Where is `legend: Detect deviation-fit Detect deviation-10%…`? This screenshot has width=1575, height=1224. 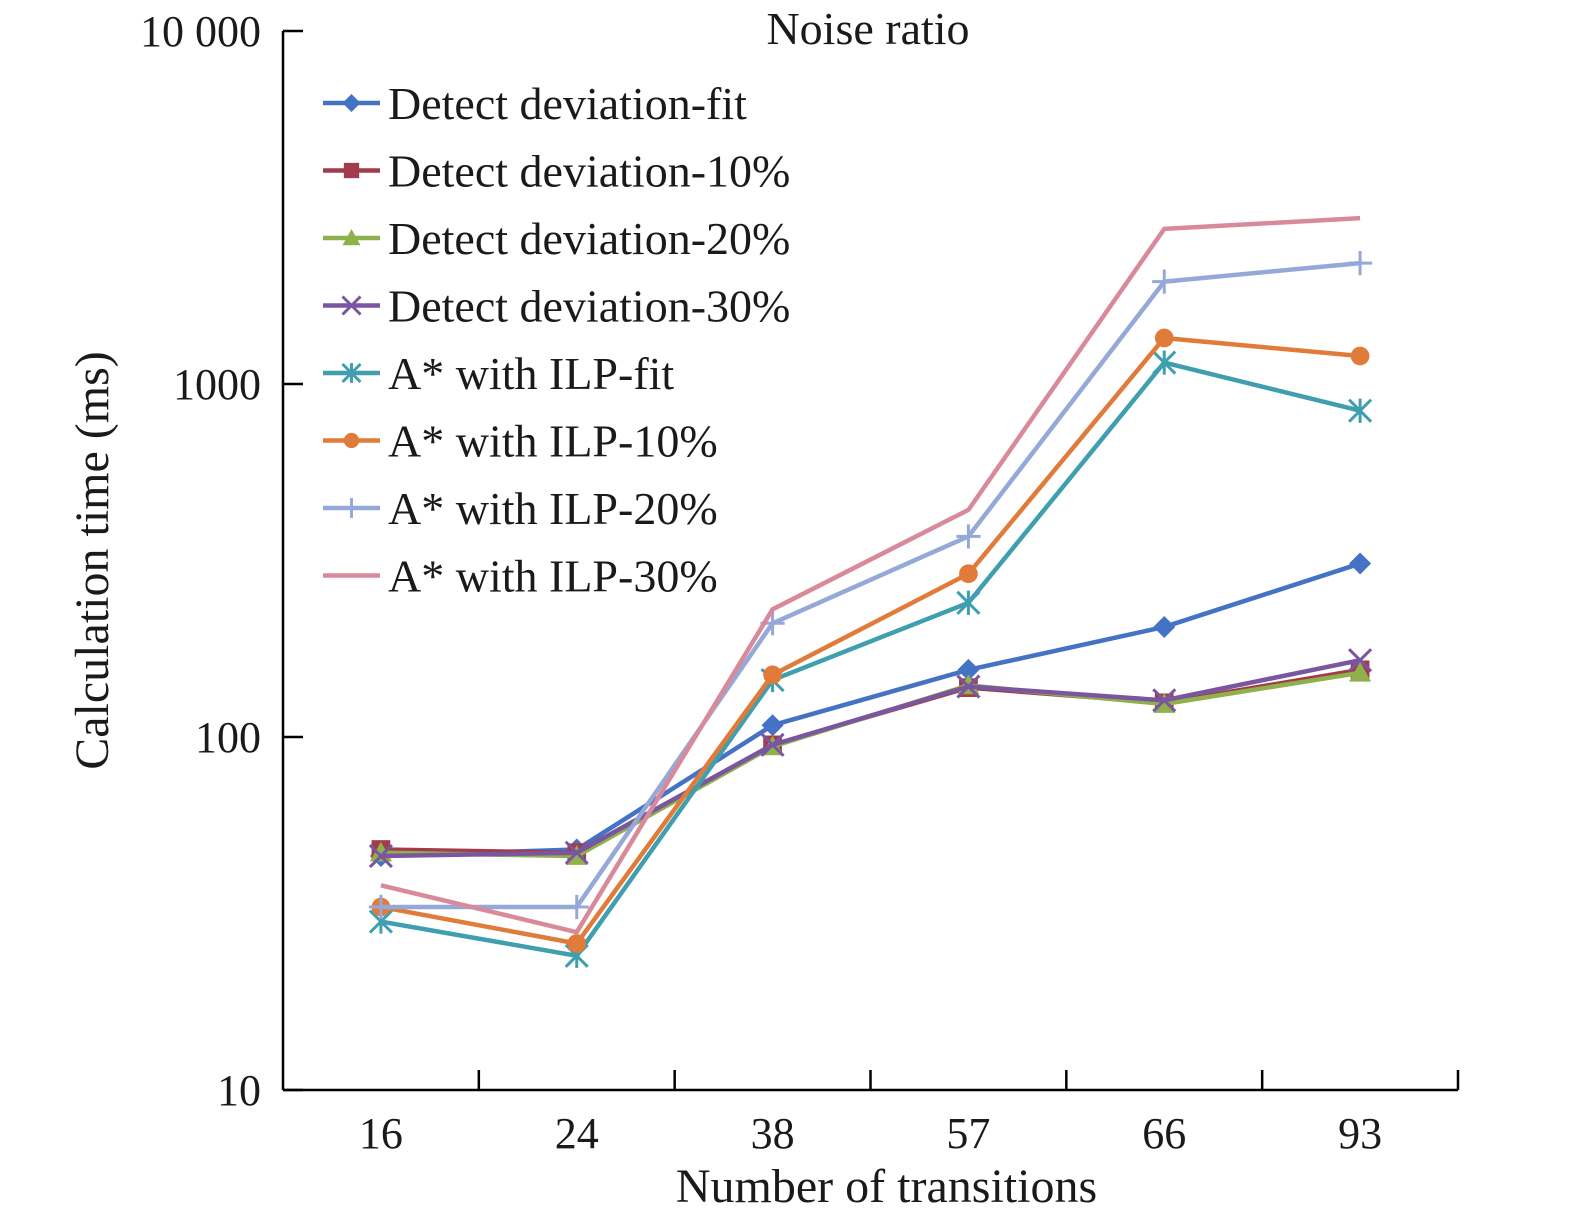 legend: Detect deviation-fit Detect deviation-10%… is located at coordinates (556, 340).